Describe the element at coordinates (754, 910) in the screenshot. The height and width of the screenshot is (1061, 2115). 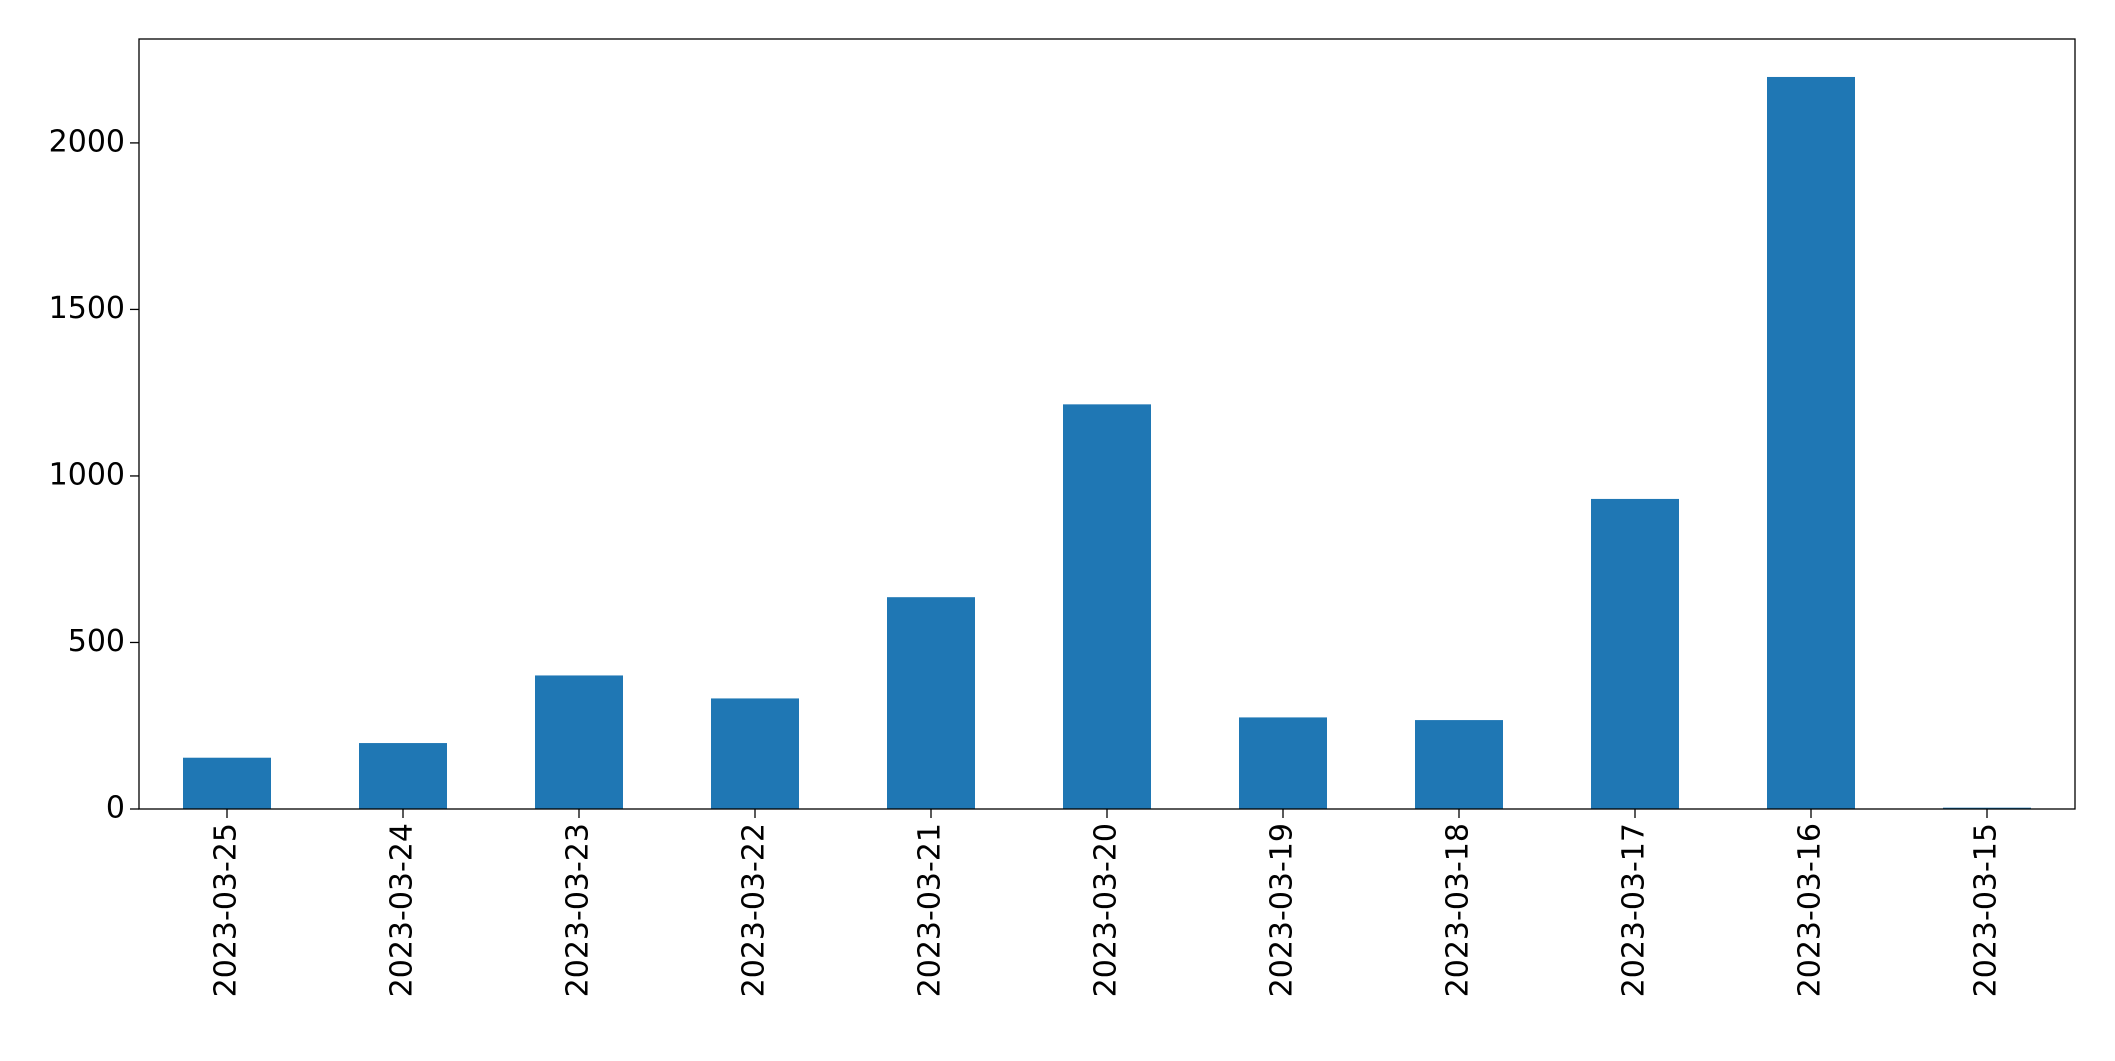
I see `x-tick-label: 2023-03-22` at that location.